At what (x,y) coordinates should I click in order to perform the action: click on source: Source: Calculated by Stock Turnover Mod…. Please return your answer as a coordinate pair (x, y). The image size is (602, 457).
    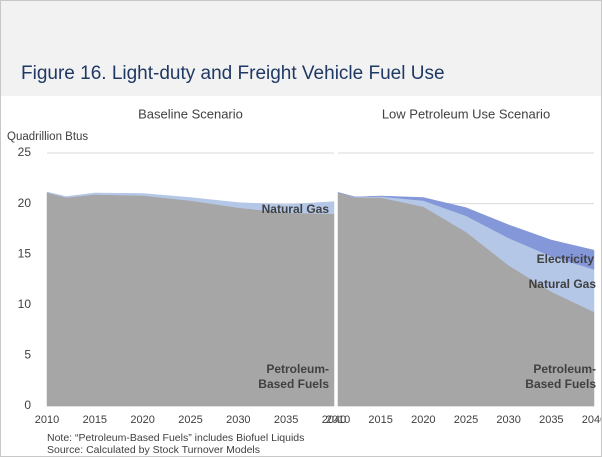
    Looking at the image, I should click on (154, 450).